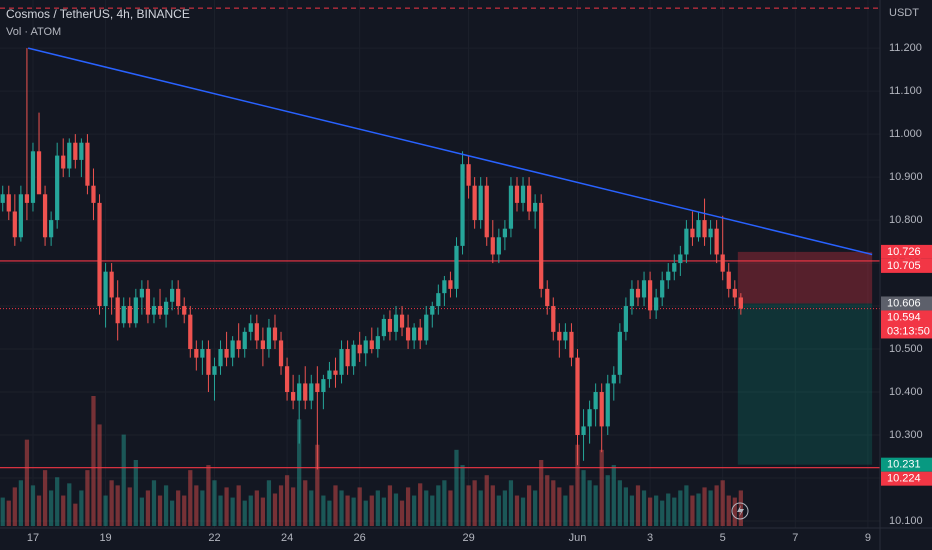 The width and height of the screenshot is (932, 550). Describe the element at coordinates (578, 538) in the screenshot. I see `x-tick-label: Jun` at that location.